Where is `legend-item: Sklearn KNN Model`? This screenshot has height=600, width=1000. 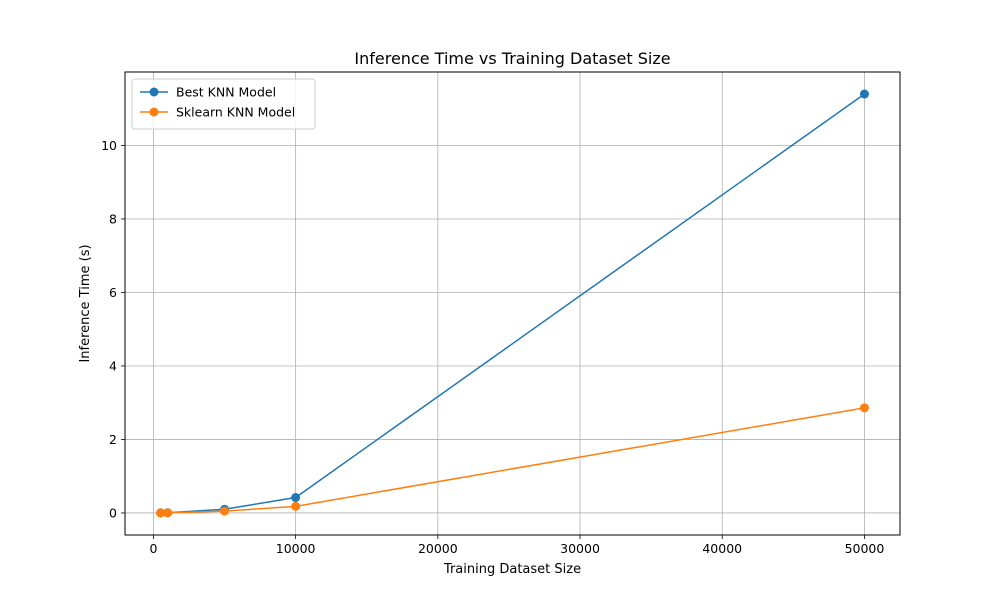
legend-item: Sklearn KNN Model is located at coordinates (217, 112).